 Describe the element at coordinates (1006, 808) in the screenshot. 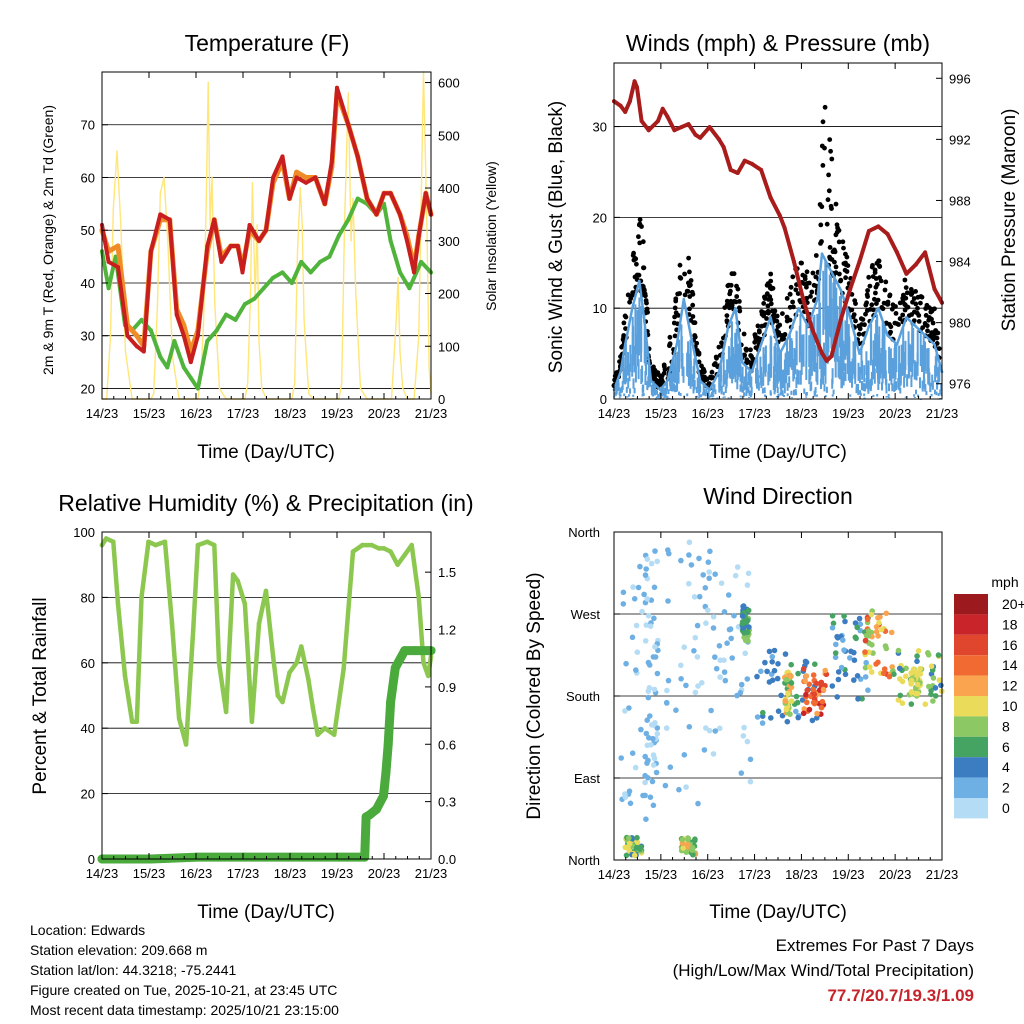

I see `legend-label: 0` at that location.